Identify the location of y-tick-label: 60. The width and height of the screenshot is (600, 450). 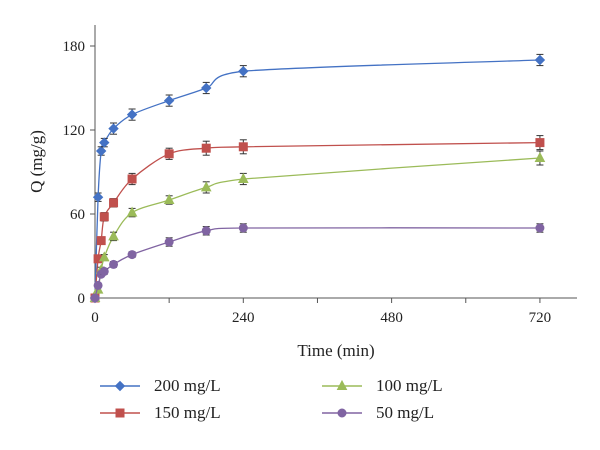
(77, 215).